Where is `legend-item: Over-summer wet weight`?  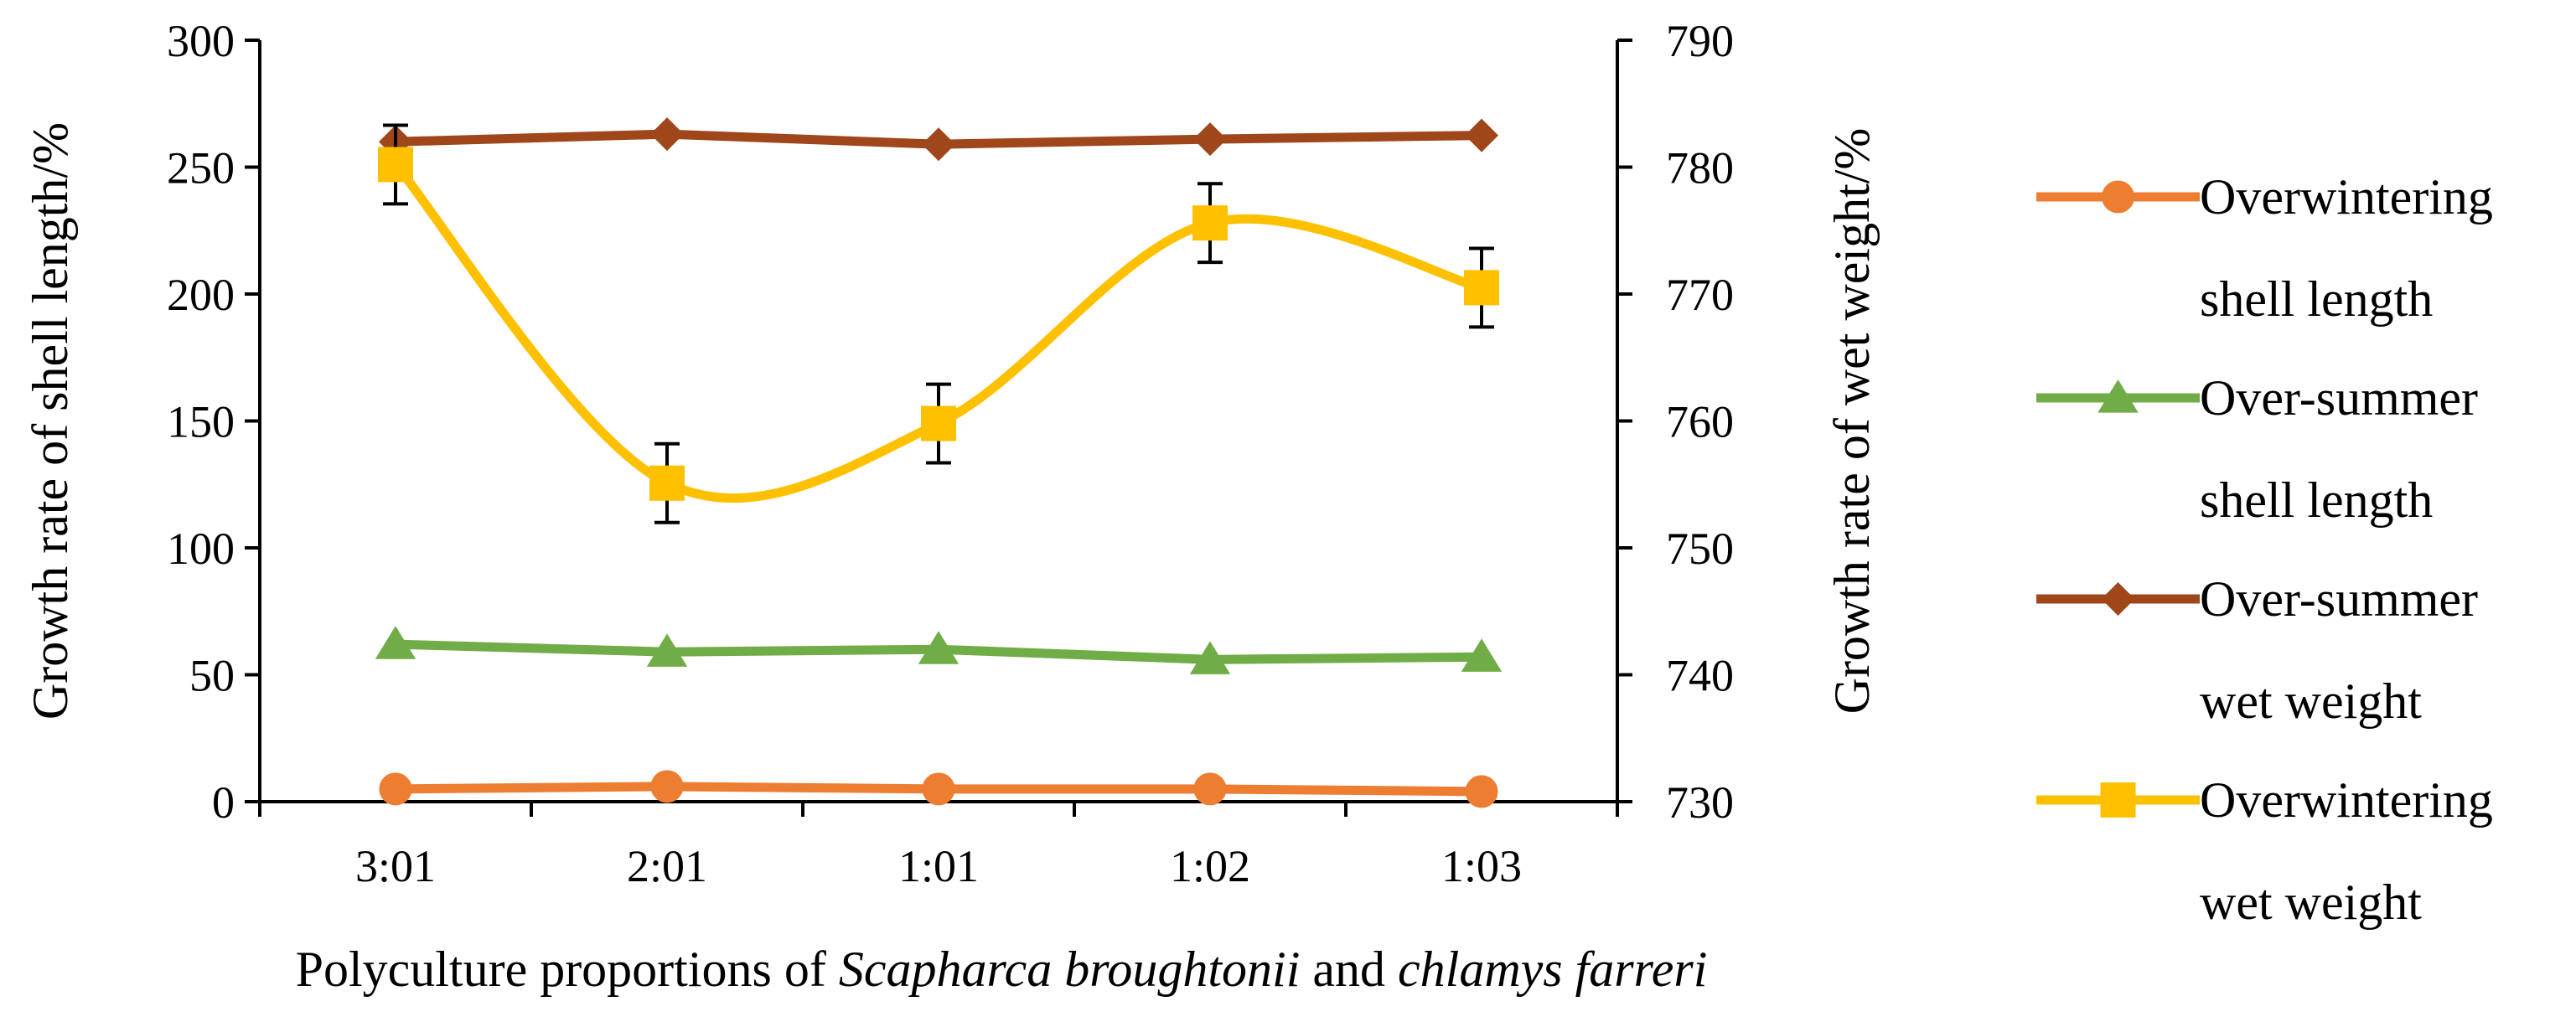
legend-item: Over-summer wet weight is located at coordinates (2257, 650).